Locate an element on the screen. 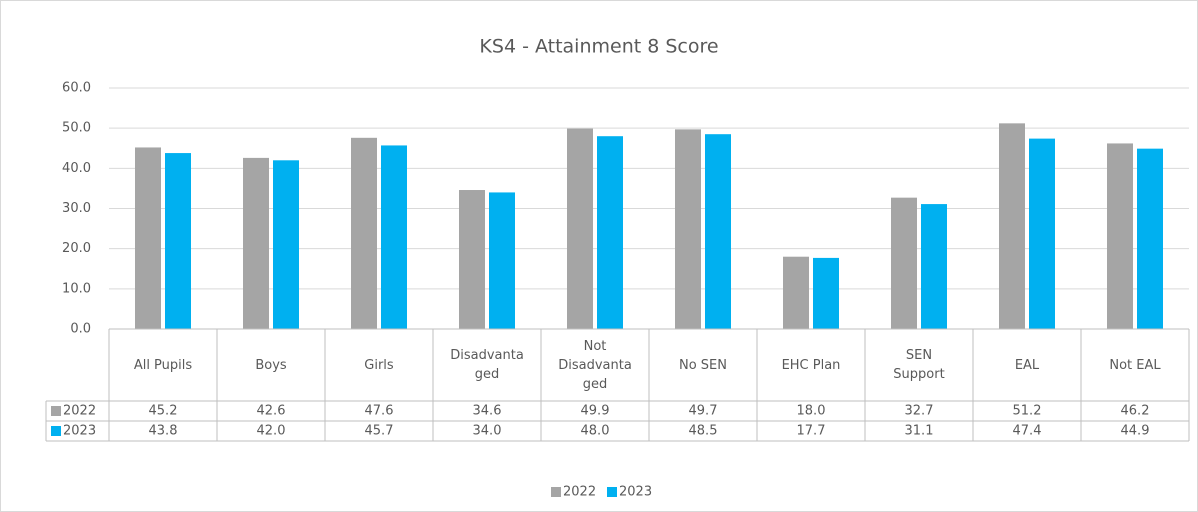 The image size is (1198, 512). category-label: SEN Support is located at coordinates (919, 365).